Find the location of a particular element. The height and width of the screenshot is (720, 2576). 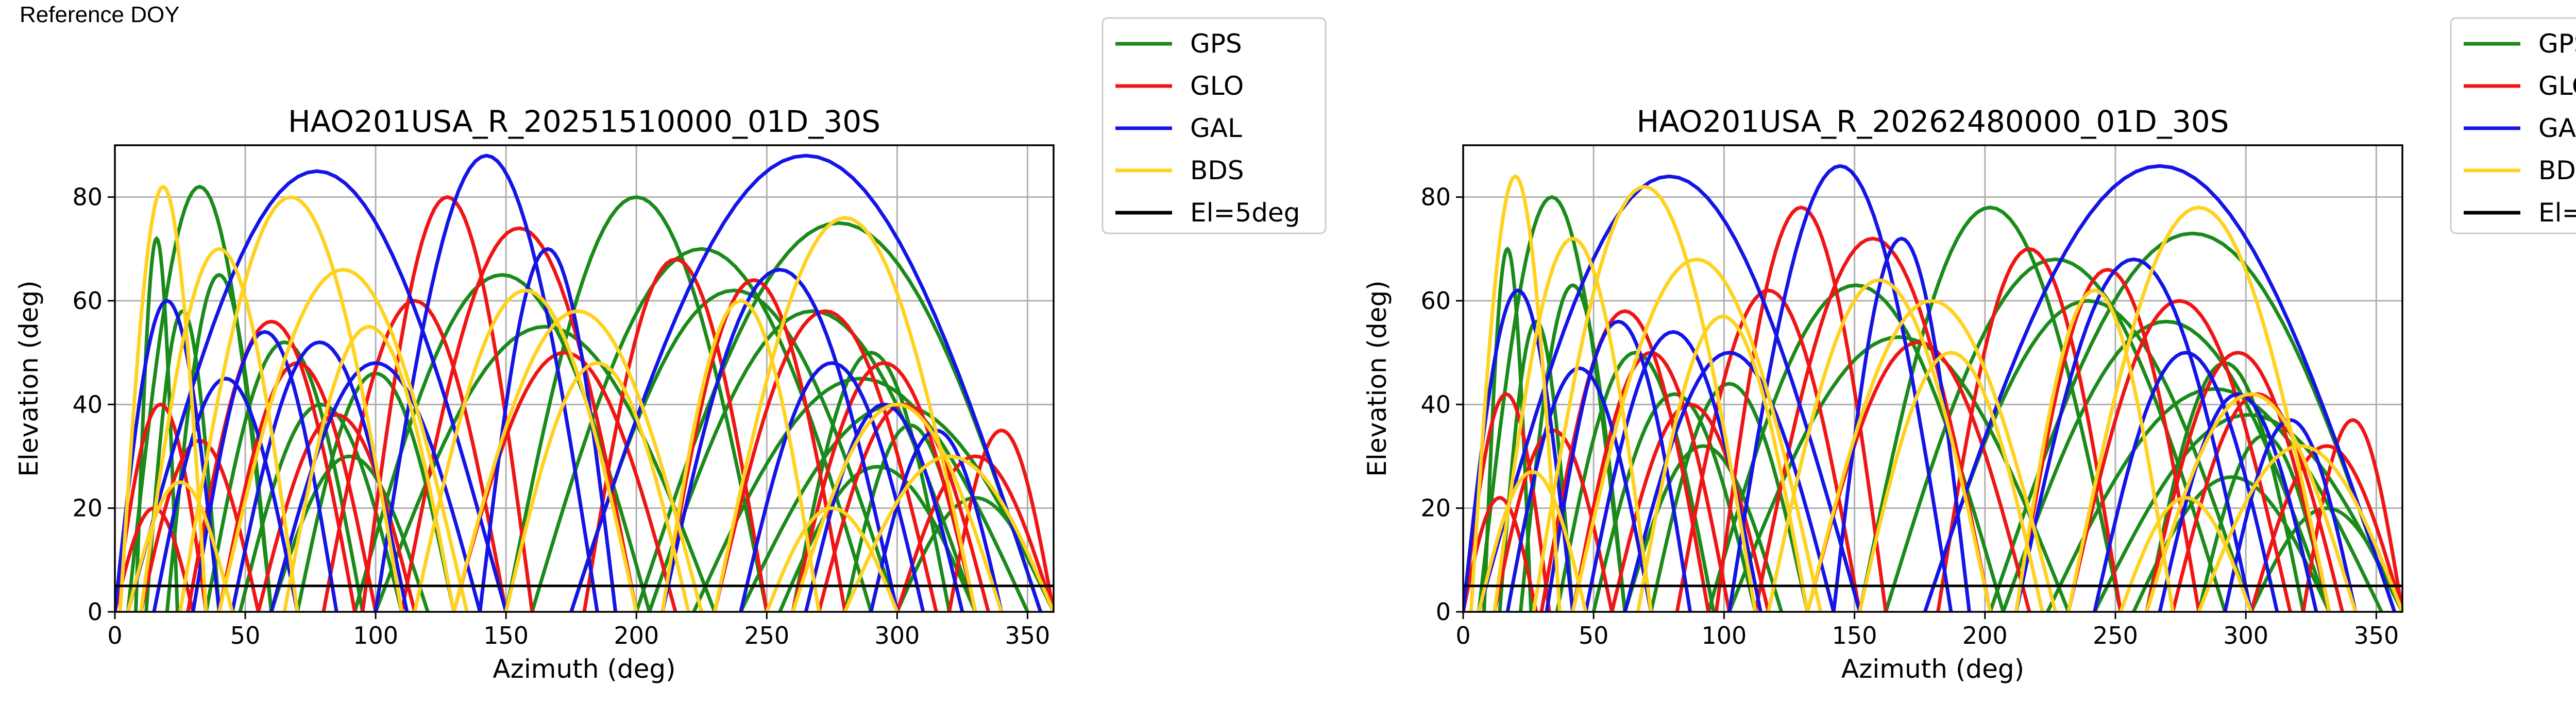

x-tick-label: 200 is located at coordinates (1985, 635).